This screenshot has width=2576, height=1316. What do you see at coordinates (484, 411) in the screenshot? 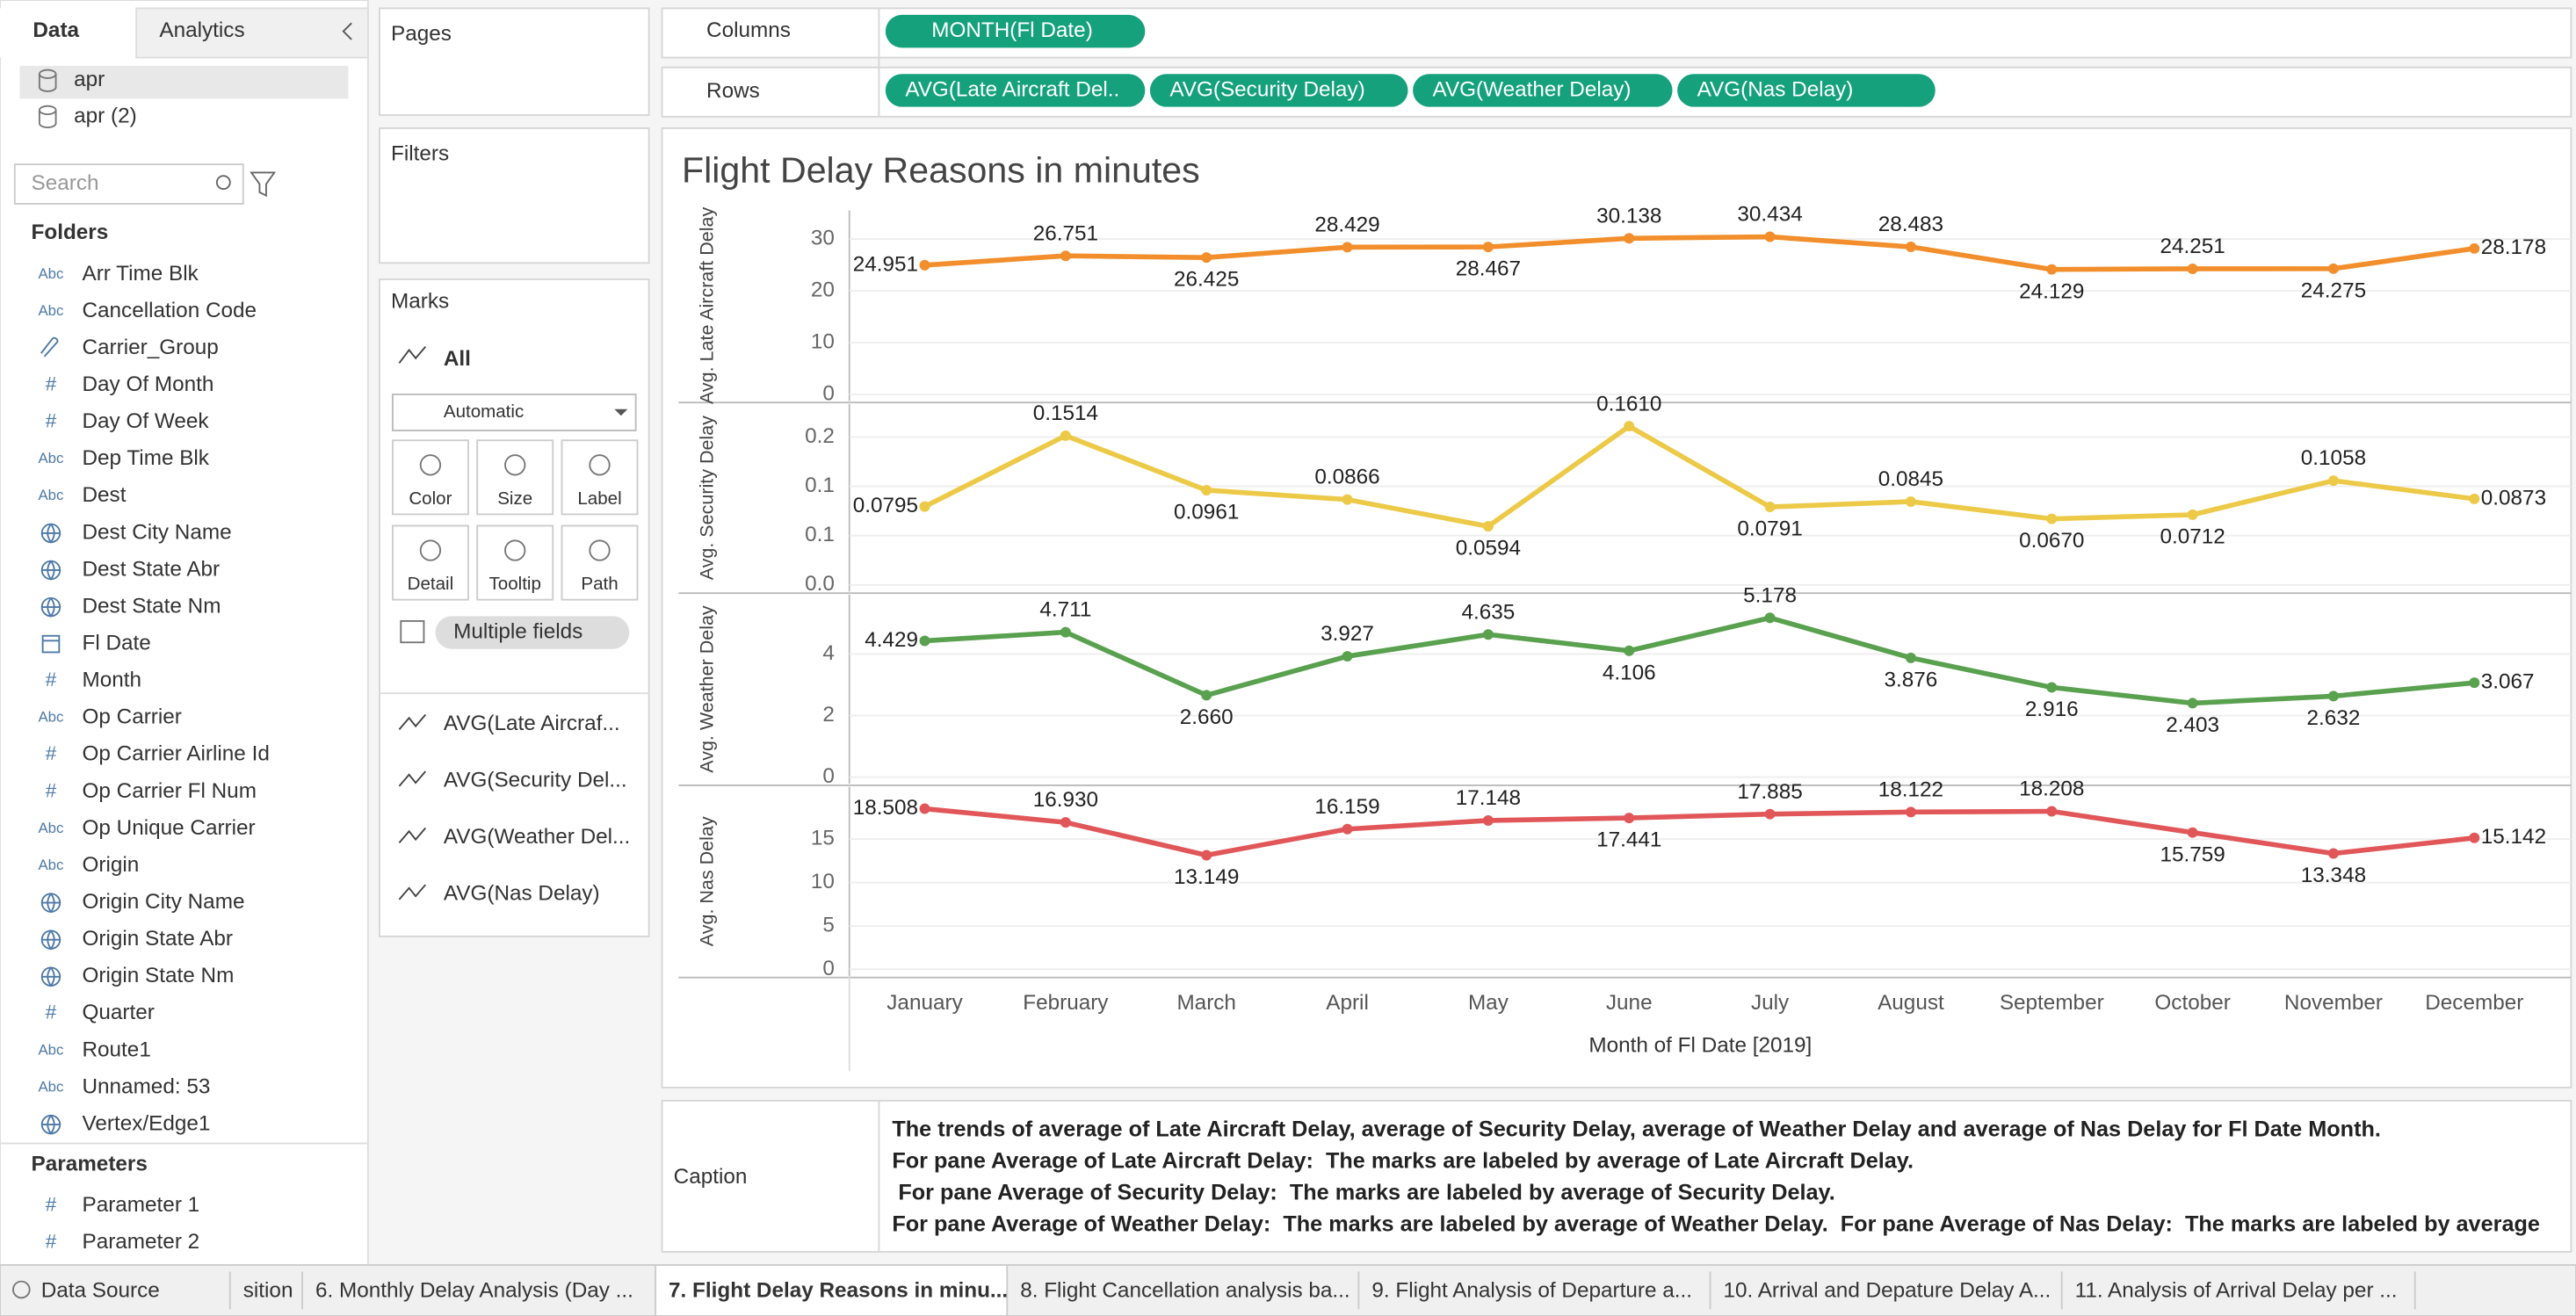
I see `mark-type: Automatic` at bounding box center [484, 411].